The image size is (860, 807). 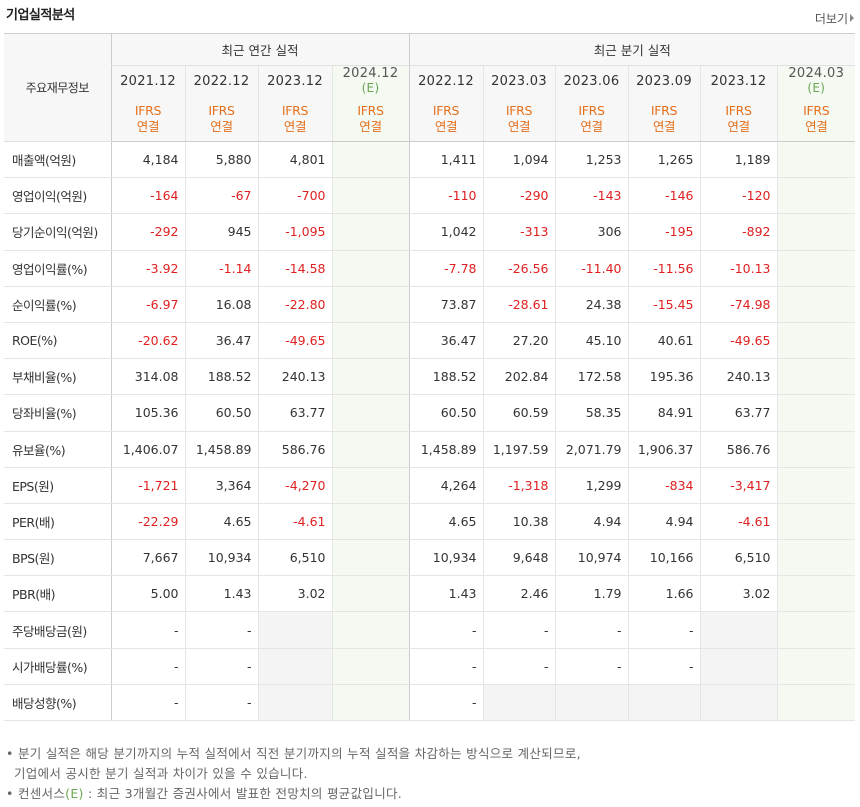 What do you see at coordinates (519, 196) in the screenshot?
I see `quarter-value-cell: -290` at bounding box center [519, 196].